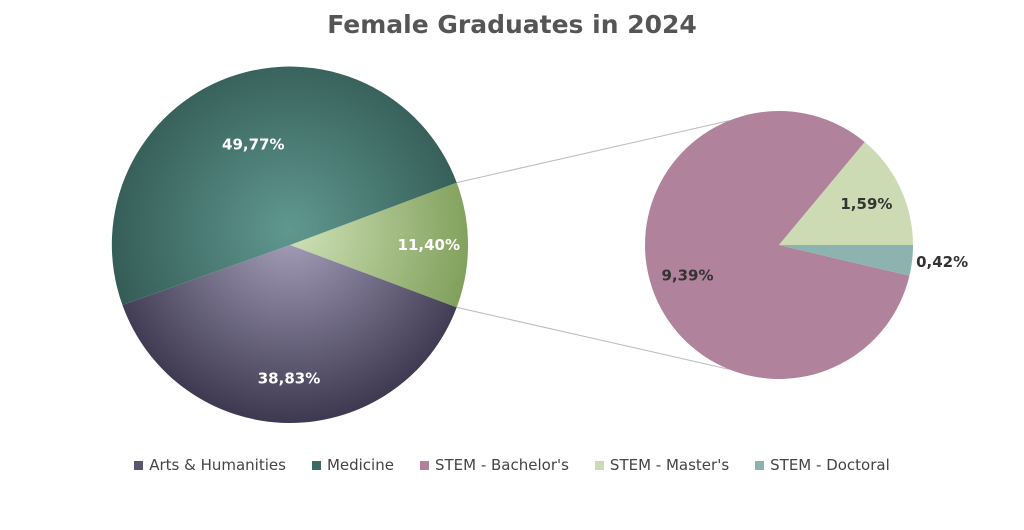 The height and width of the screenshot is (530, 1024). I want to click on legend-label: STEM - Doctoral, so click(830, 465).